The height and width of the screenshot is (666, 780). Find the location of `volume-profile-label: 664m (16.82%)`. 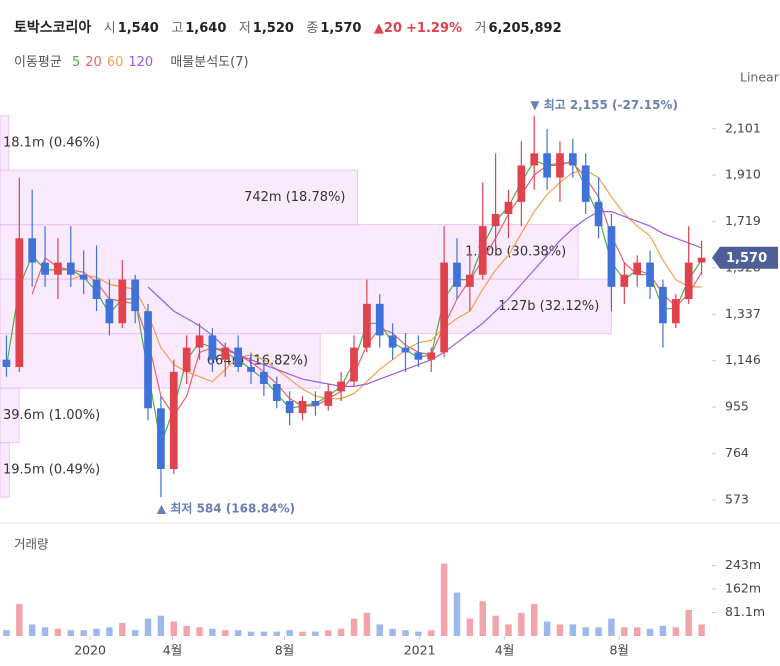

volume-profile-label: 664m (16.82%) is located at coordinates (257, 360).